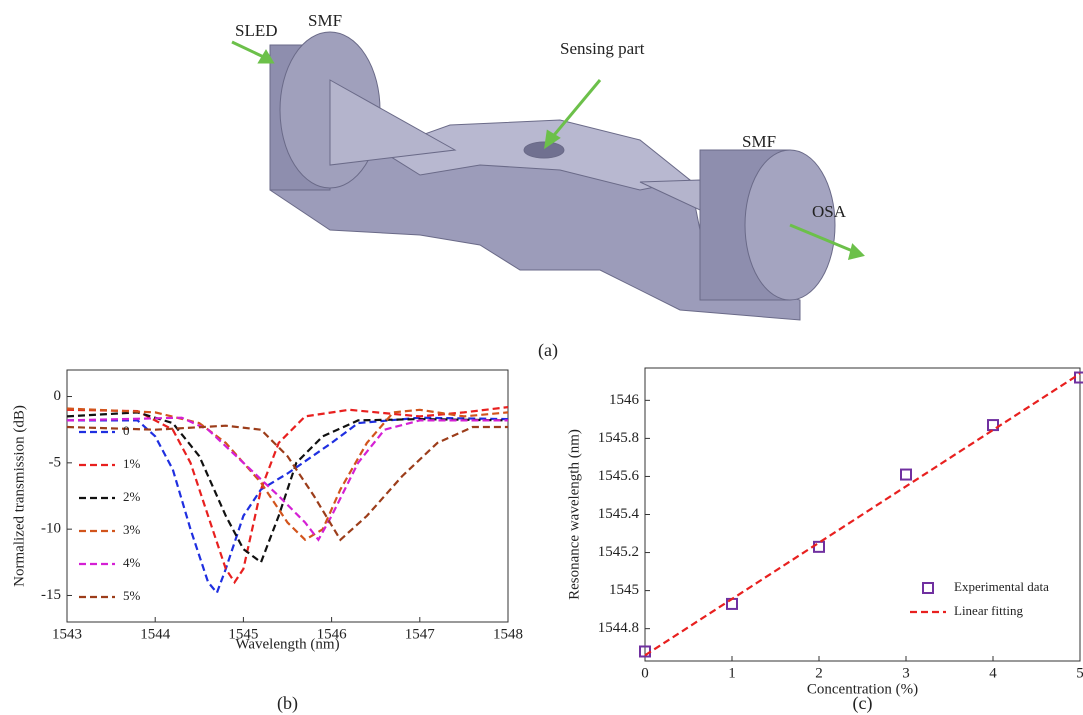 Image resolution: width=1083 pixels, height=715 pixels. Describe the element at coordinates (155, 634) in the screenshot. I see `x-tick-label: 1544` at that location.